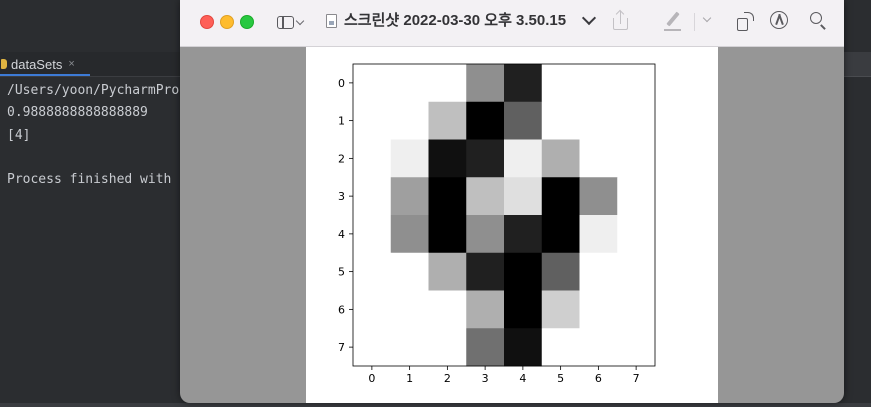  Describe the element at coordinates (694, 22) in the screenshot. I see `toolbar-divider` at that location.